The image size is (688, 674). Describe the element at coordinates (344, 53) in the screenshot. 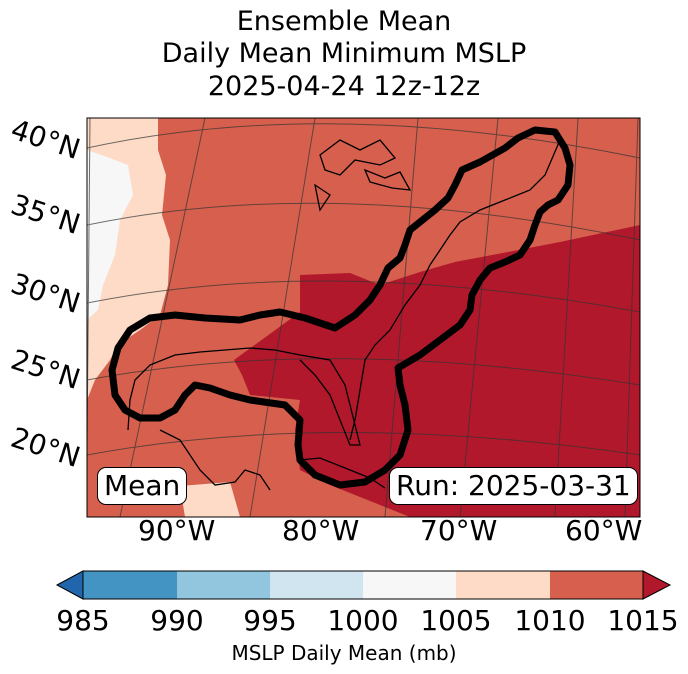

I see `chart-title-line-2: Daily Mean Minimum MSLP` at that location.